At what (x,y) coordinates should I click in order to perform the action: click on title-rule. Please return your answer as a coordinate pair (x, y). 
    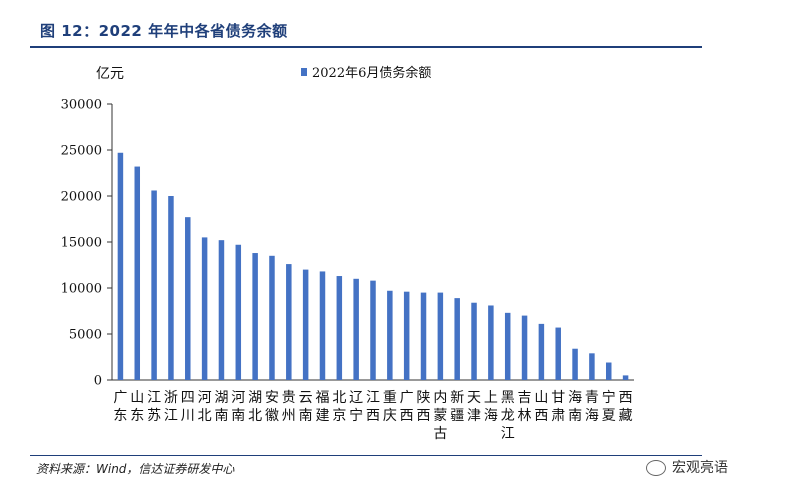
    Looking at the image, I should click on (366, 47).